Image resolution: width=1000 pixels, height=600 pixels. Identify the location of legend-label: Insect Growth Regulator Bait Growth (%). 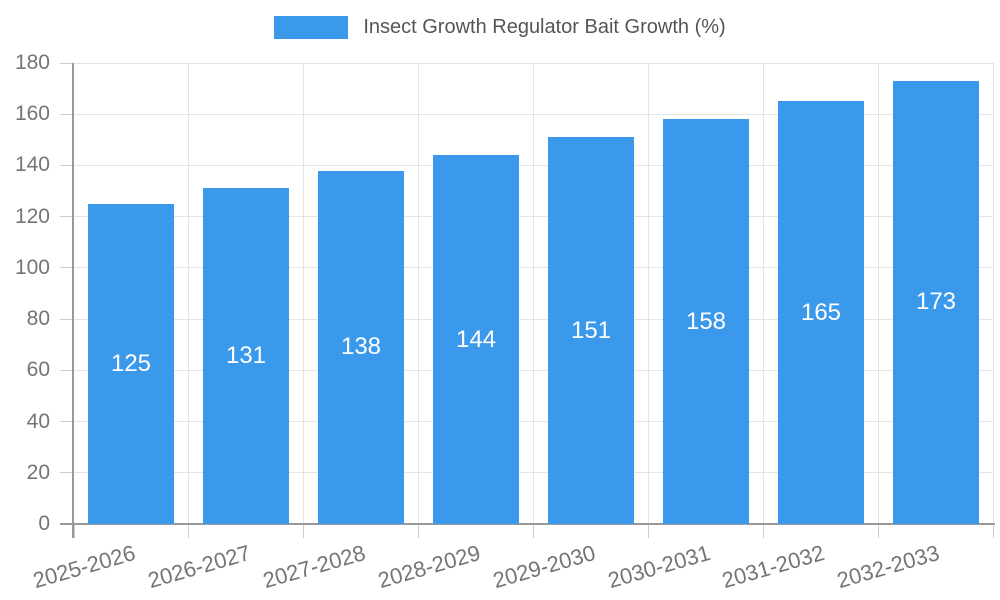
(544, 27).